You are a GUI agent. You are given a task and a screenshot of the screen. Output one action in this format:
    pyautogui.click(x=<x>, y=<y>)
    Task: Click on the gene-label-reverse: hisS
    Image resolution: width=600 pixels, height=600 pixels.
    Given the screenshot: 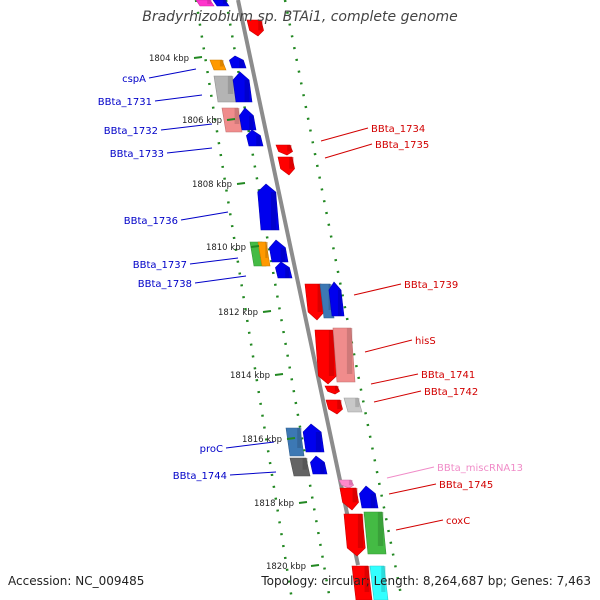 What is the action you would take?
    pyautogui.click(x=425, y=341)
    